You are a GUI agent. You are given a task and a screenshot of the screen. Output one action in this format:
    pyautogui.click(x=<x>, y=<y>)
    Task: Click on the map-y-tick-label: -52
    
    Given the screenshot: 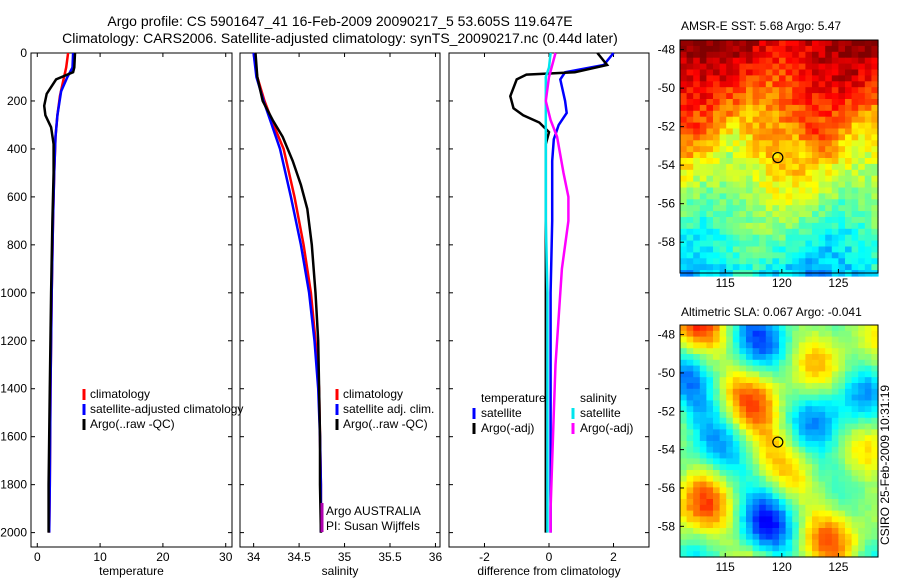 What is the action you would take?
    pyautogui.click(x=667, y=127)
    